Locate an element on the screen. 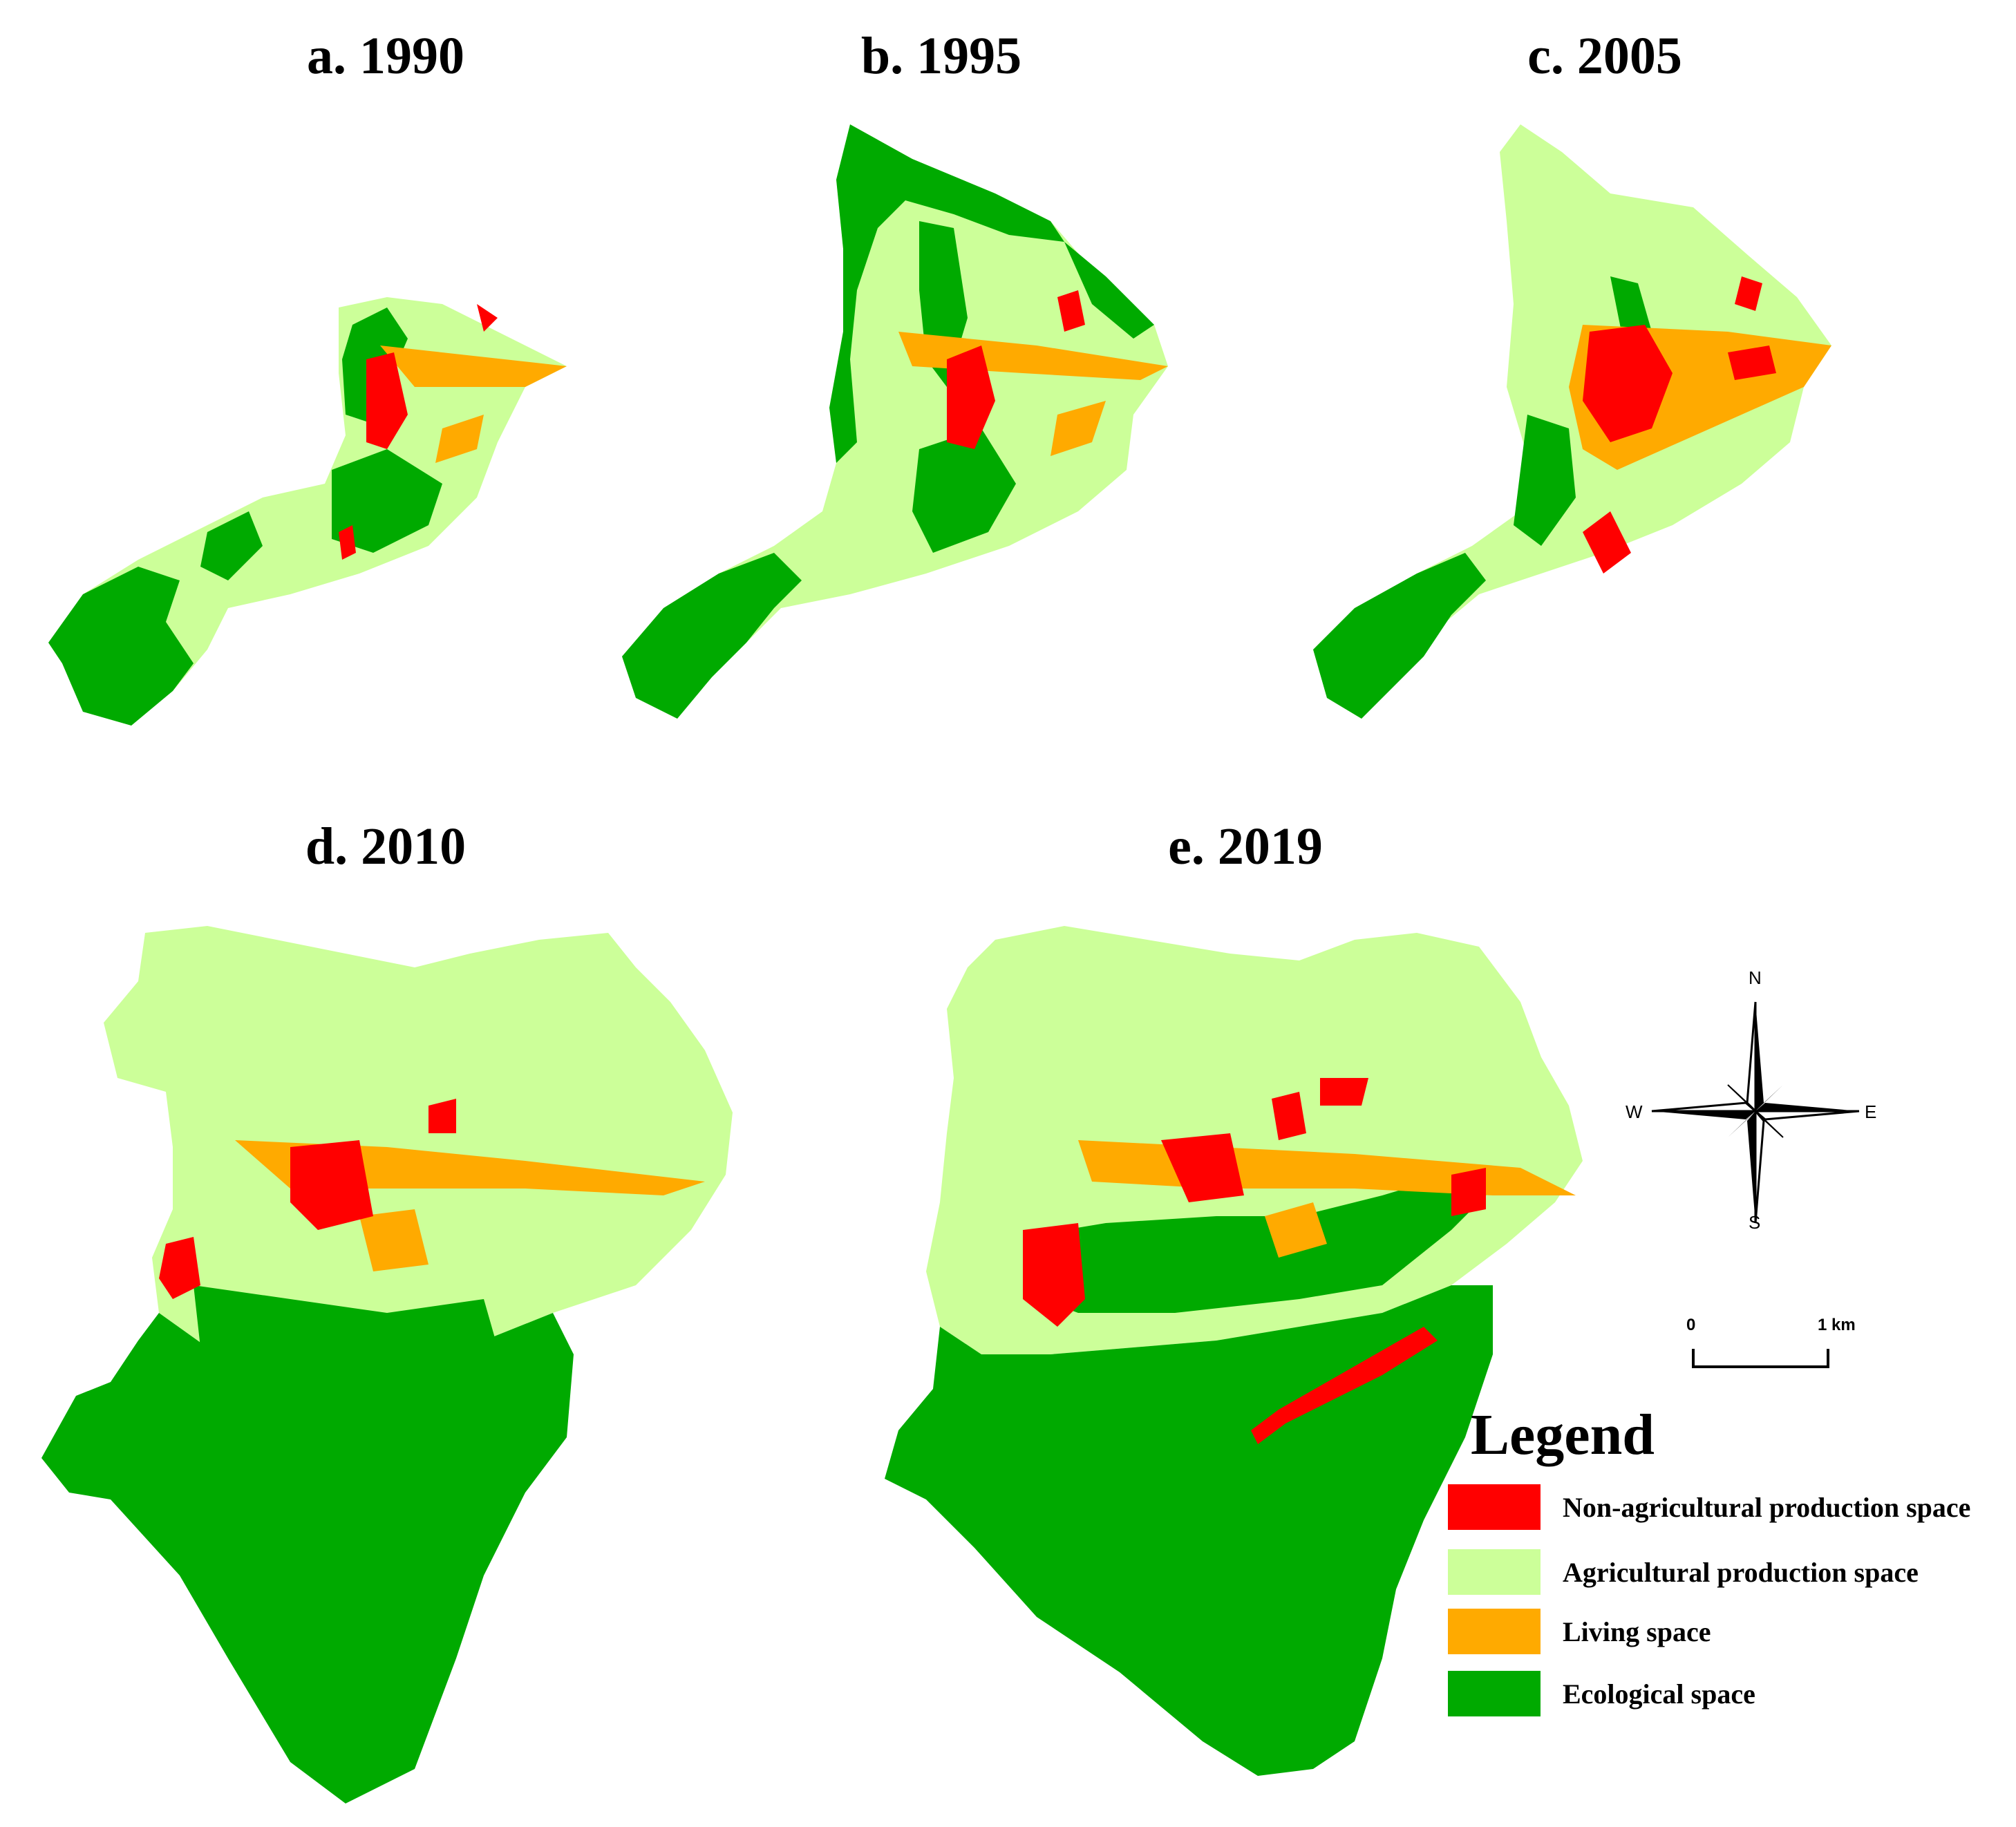 This screenshot has height=1827, width=2016. compass-rose is located at coordinates (1756, 1112).